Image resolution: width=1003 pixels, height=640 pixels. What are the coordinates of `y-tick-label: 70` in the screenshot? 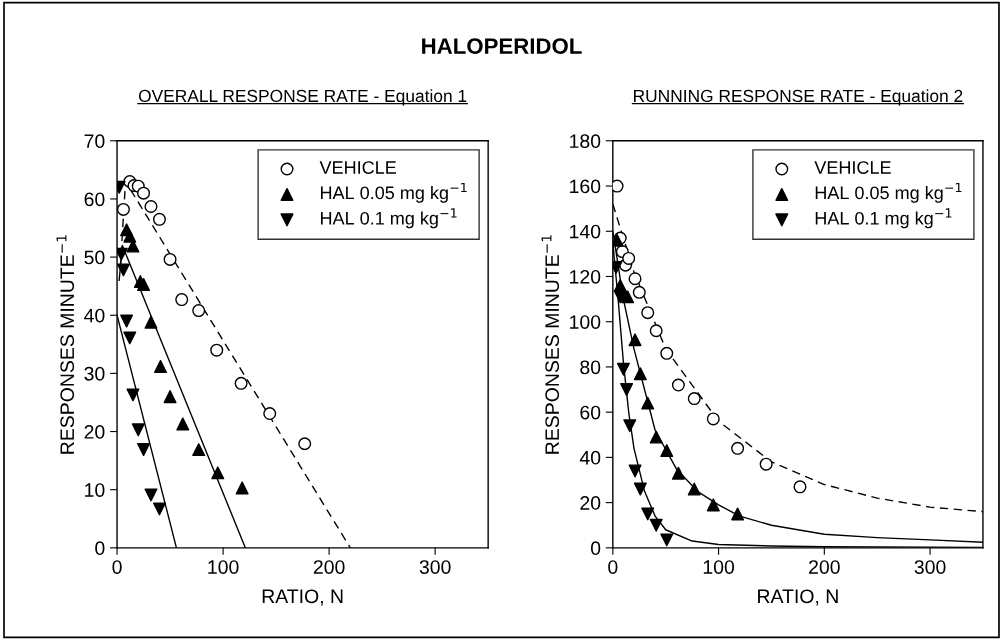 It's located at (94, 141).